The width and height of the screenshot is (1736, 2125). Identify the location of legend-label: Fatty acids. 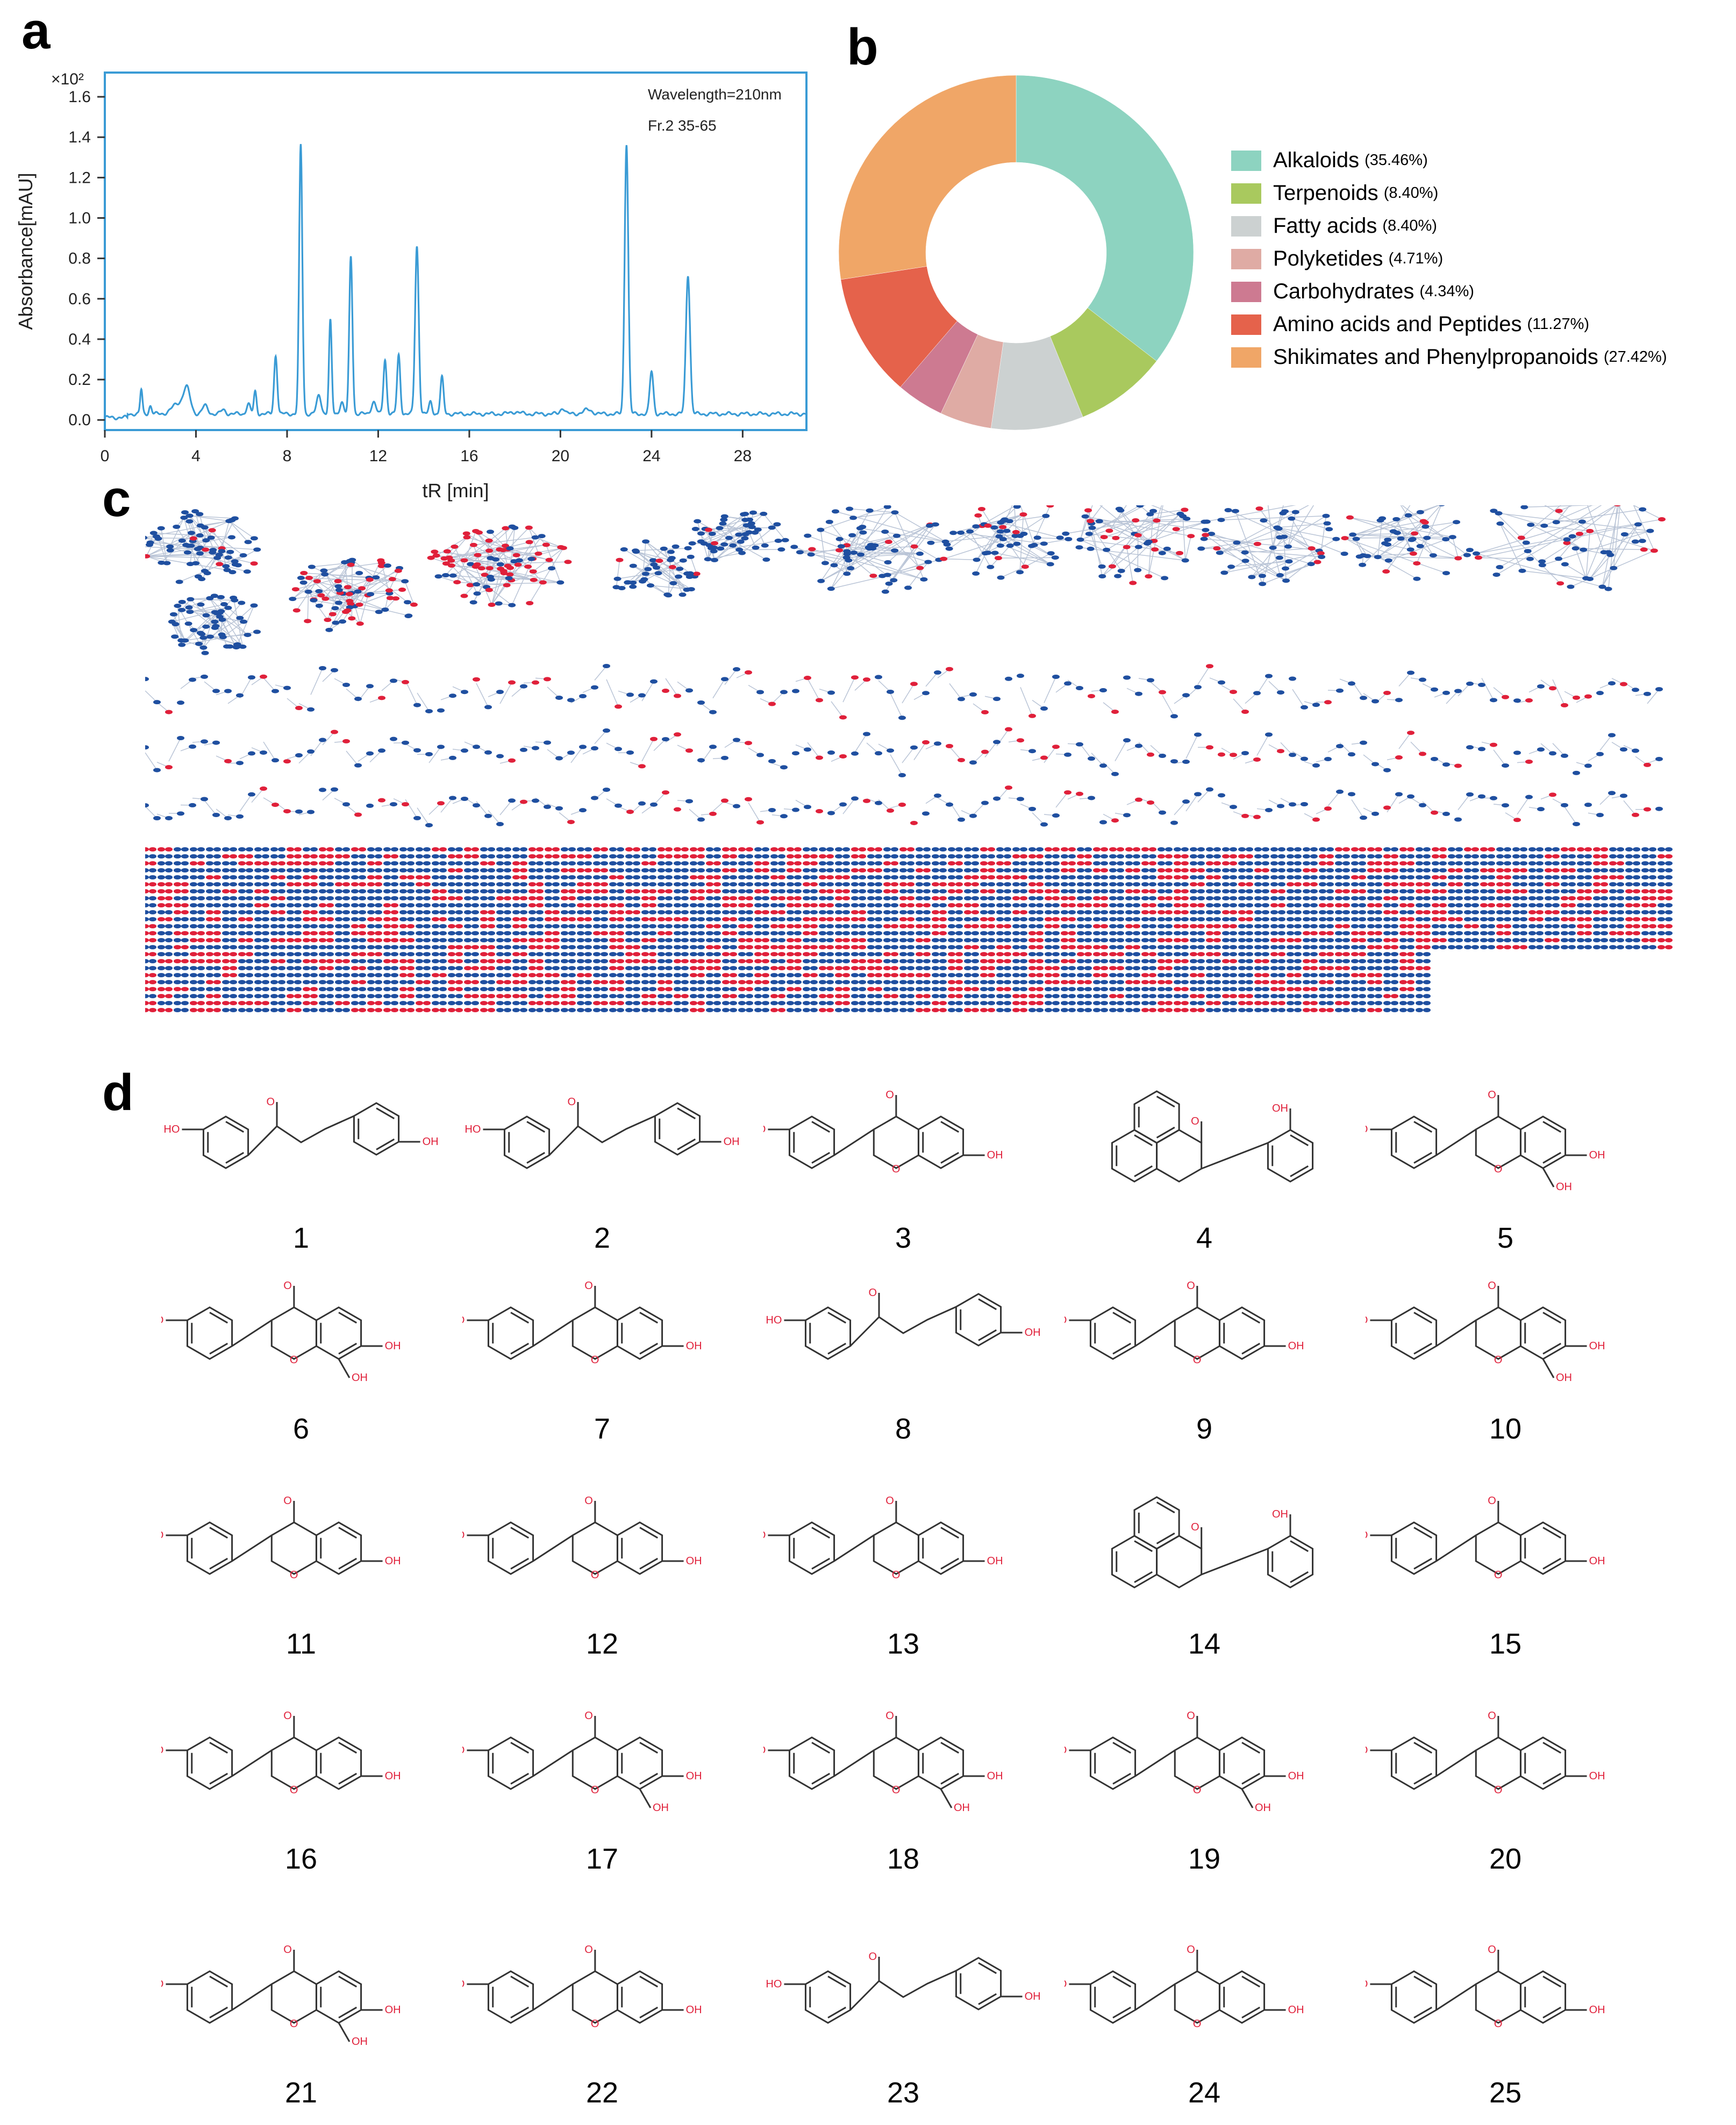
(1325, 226).